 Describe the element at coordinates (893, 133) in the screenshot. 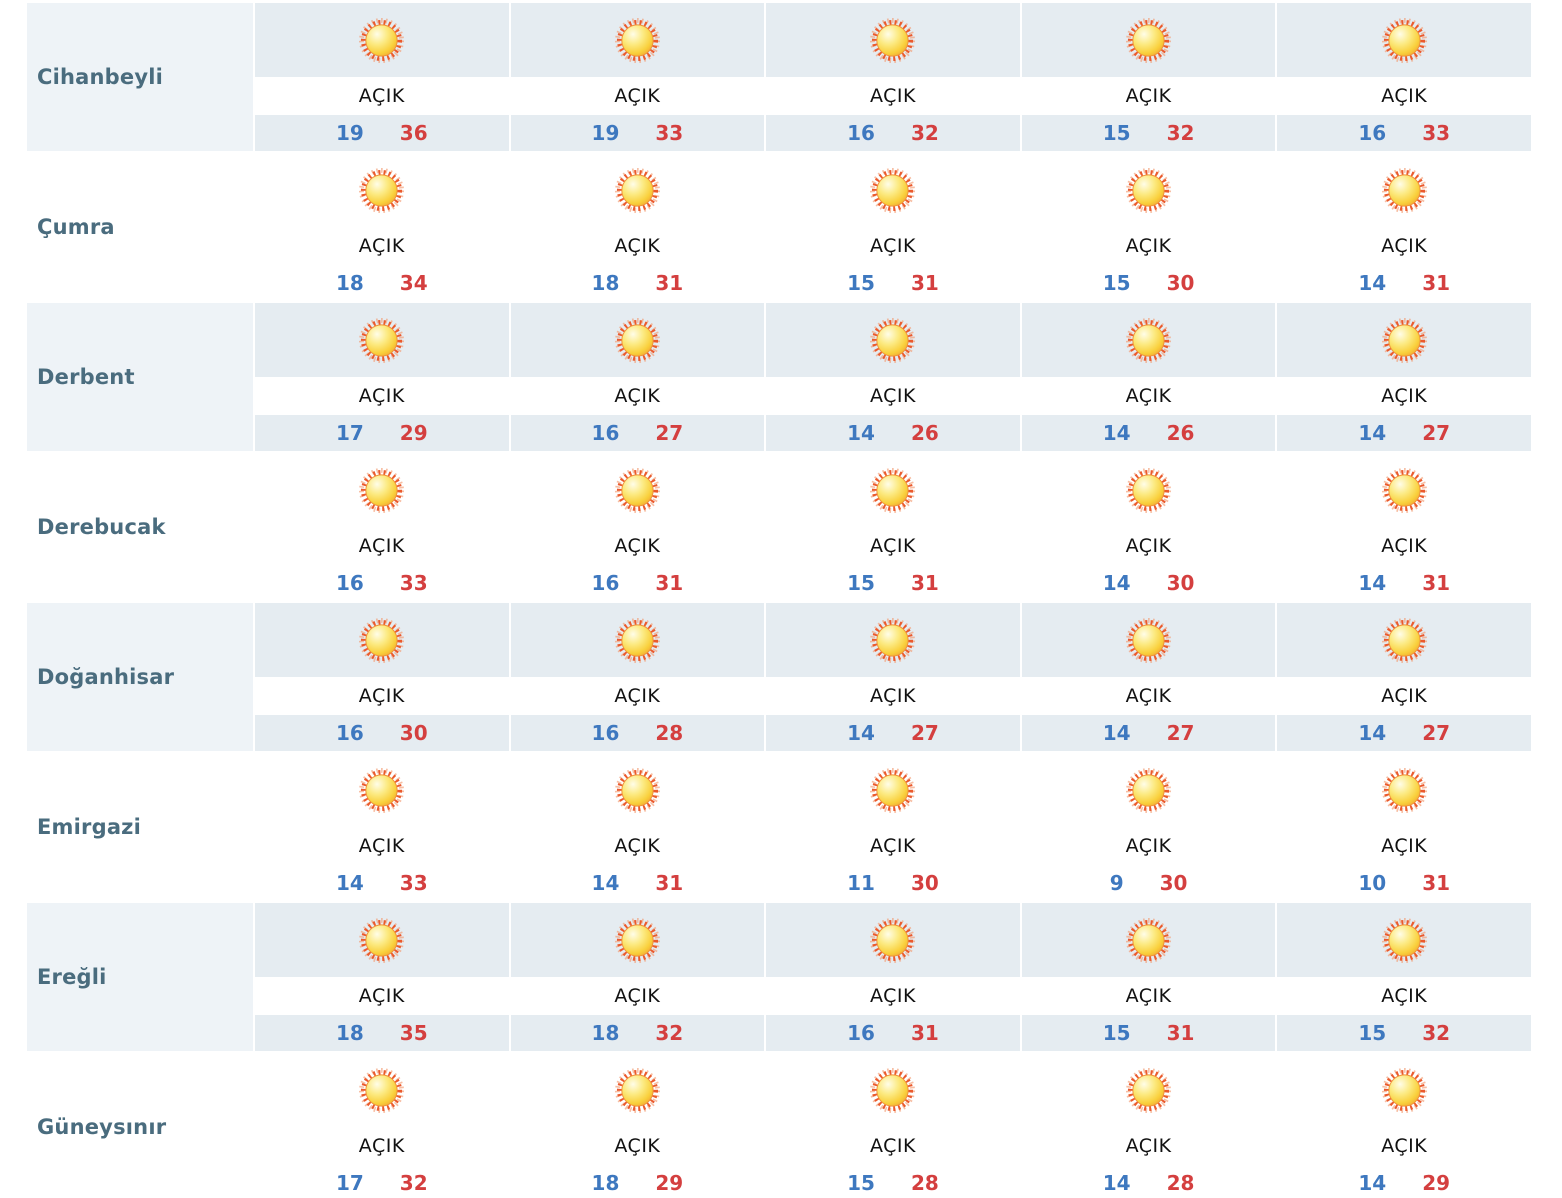

I see `temperature-band: 16 32` at that location.